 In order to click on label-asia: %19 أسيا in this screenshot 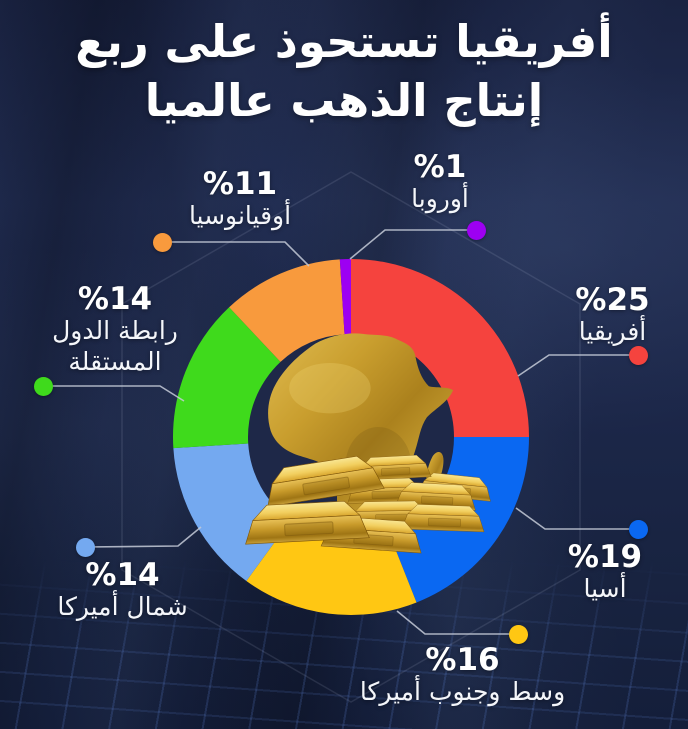, I will do `click(605, 572)`.